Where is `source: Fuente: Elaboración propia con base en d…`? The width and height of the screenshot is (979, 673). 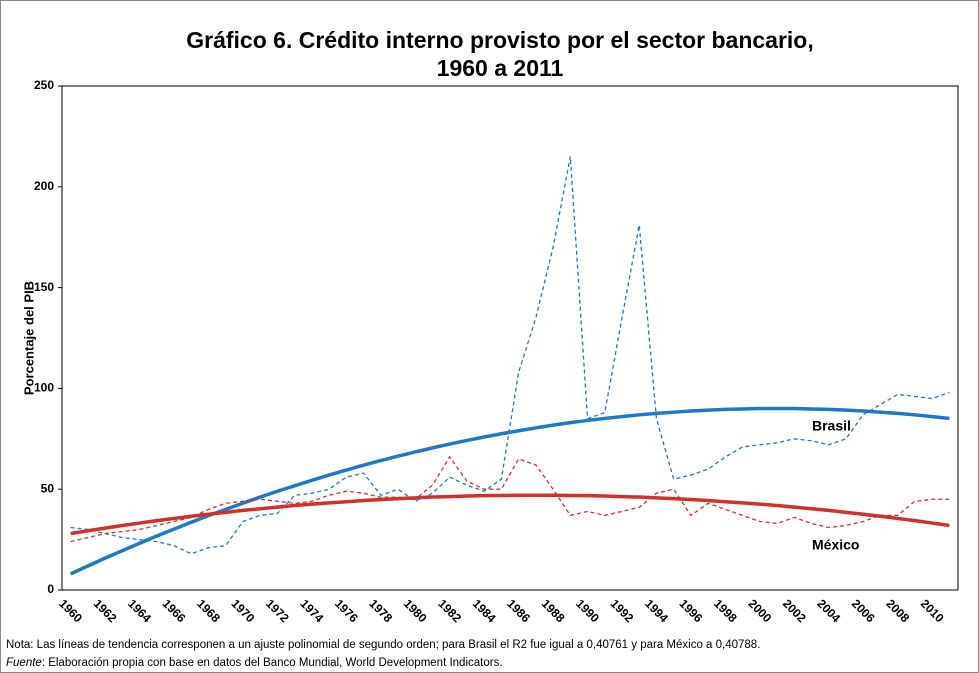 source: Fuente: Elaboración propia con base en d… is located at coordinates (254, 663).